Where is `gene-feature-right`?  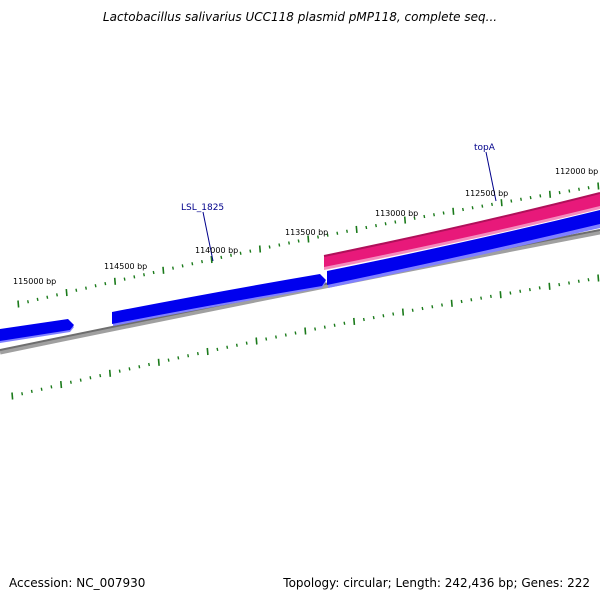 gene-feature-right is located at coordinates (463, 249).